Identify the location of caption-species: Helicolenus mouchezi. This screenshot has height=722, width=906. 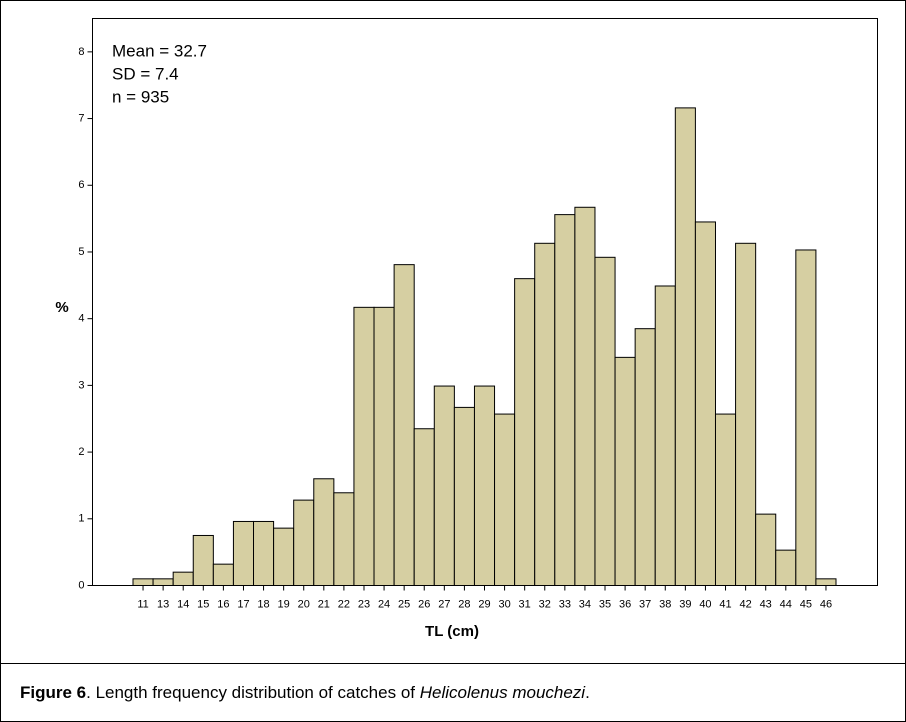
(503, 692).